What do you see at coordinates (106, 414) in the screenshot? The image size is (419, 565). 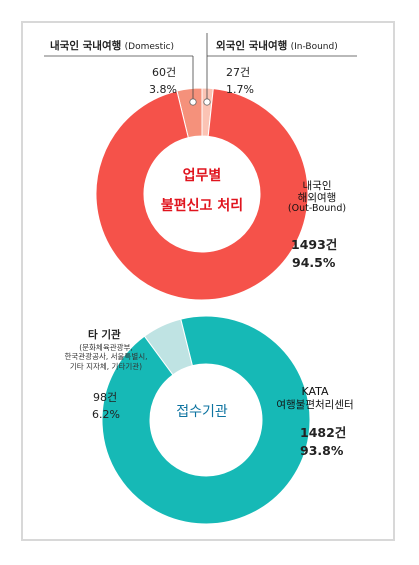 I see `percent-other-agencies: 6.2%` at bounding box center [106, 414].